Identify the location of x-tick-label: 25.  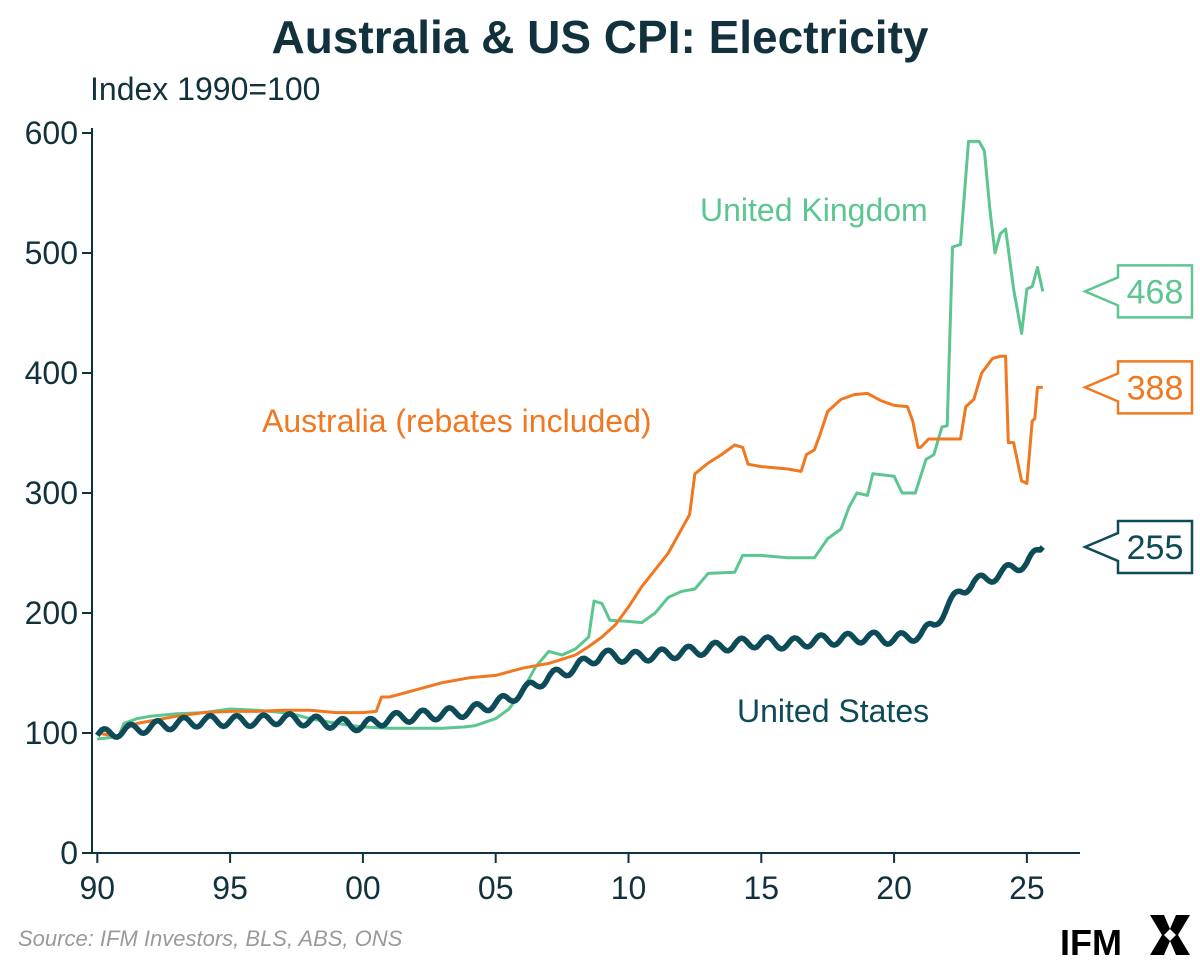
(1027, 888).